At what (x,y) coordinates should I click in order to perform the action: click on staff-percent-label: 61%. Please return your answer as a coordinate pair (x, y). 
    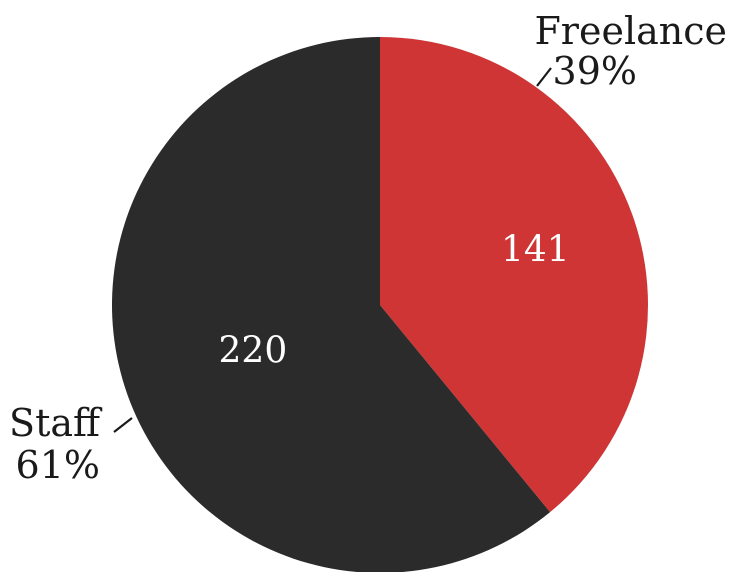
    Looking at the image, I should click on (58, 465).